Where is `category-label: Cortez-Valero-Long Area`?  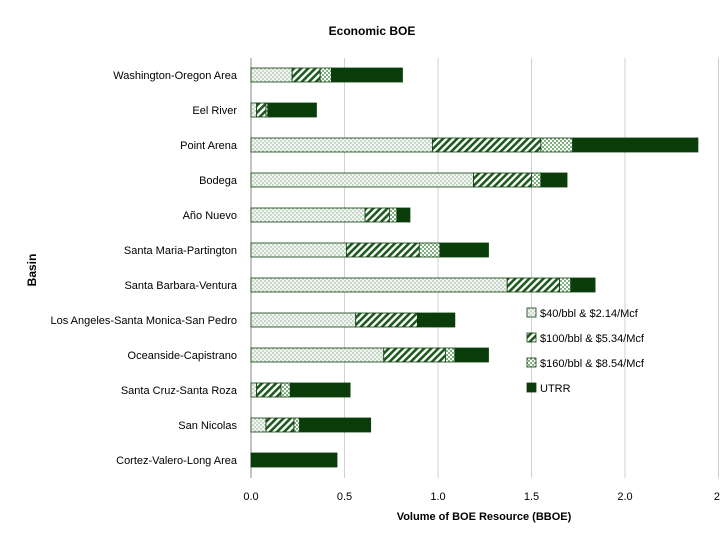
category-label: Cortez-Valero-Long Area is located at coordinates (177, 461).